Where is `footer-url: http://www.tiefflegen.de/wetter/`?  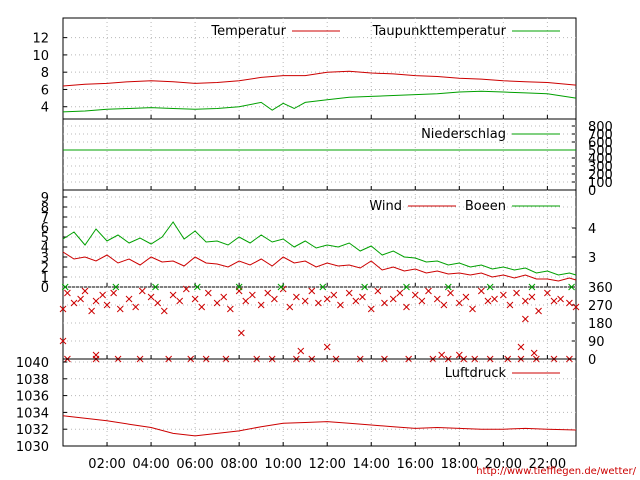
footer-url: http://www.tiefflegen.de/wetter/ is located at coordinates (556, 471).